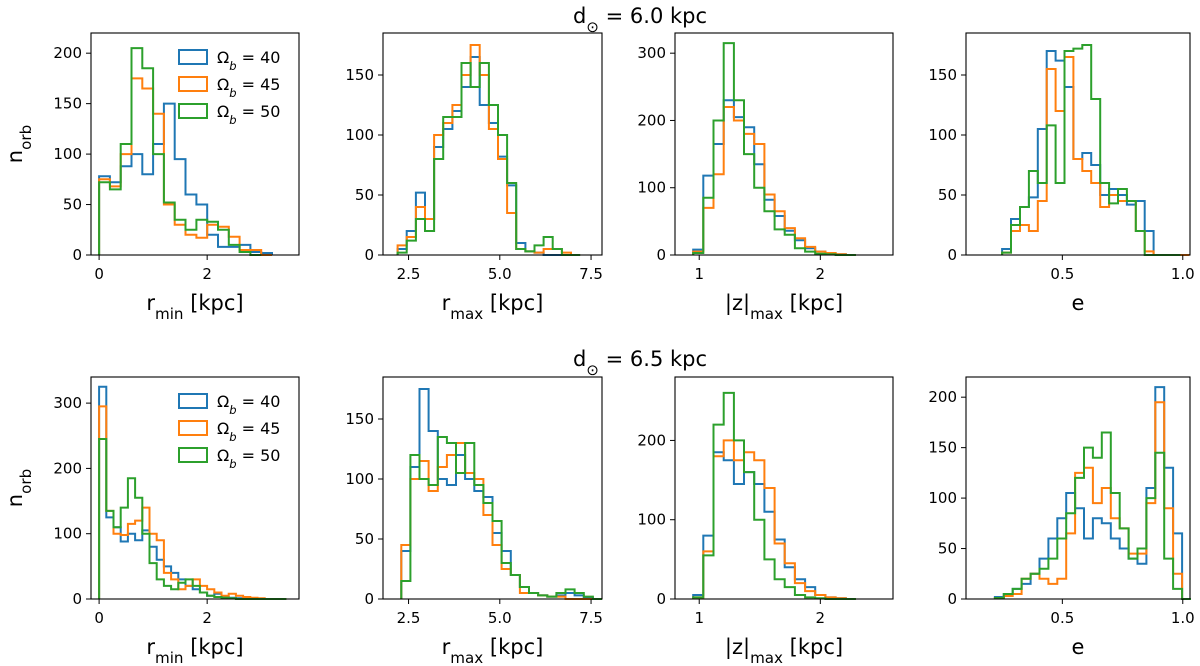 The width and height of the screenshot is (1200, 666). Describe the element at coordinates (1078, 647) in the screenshot. I see `x-axis-label: e` at that location.